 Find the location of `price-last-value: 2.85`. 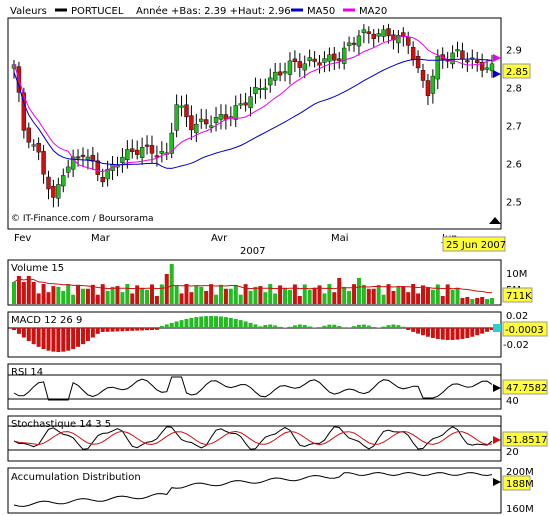

price-last-value: 2.85 is located at coordinates (517, 72).